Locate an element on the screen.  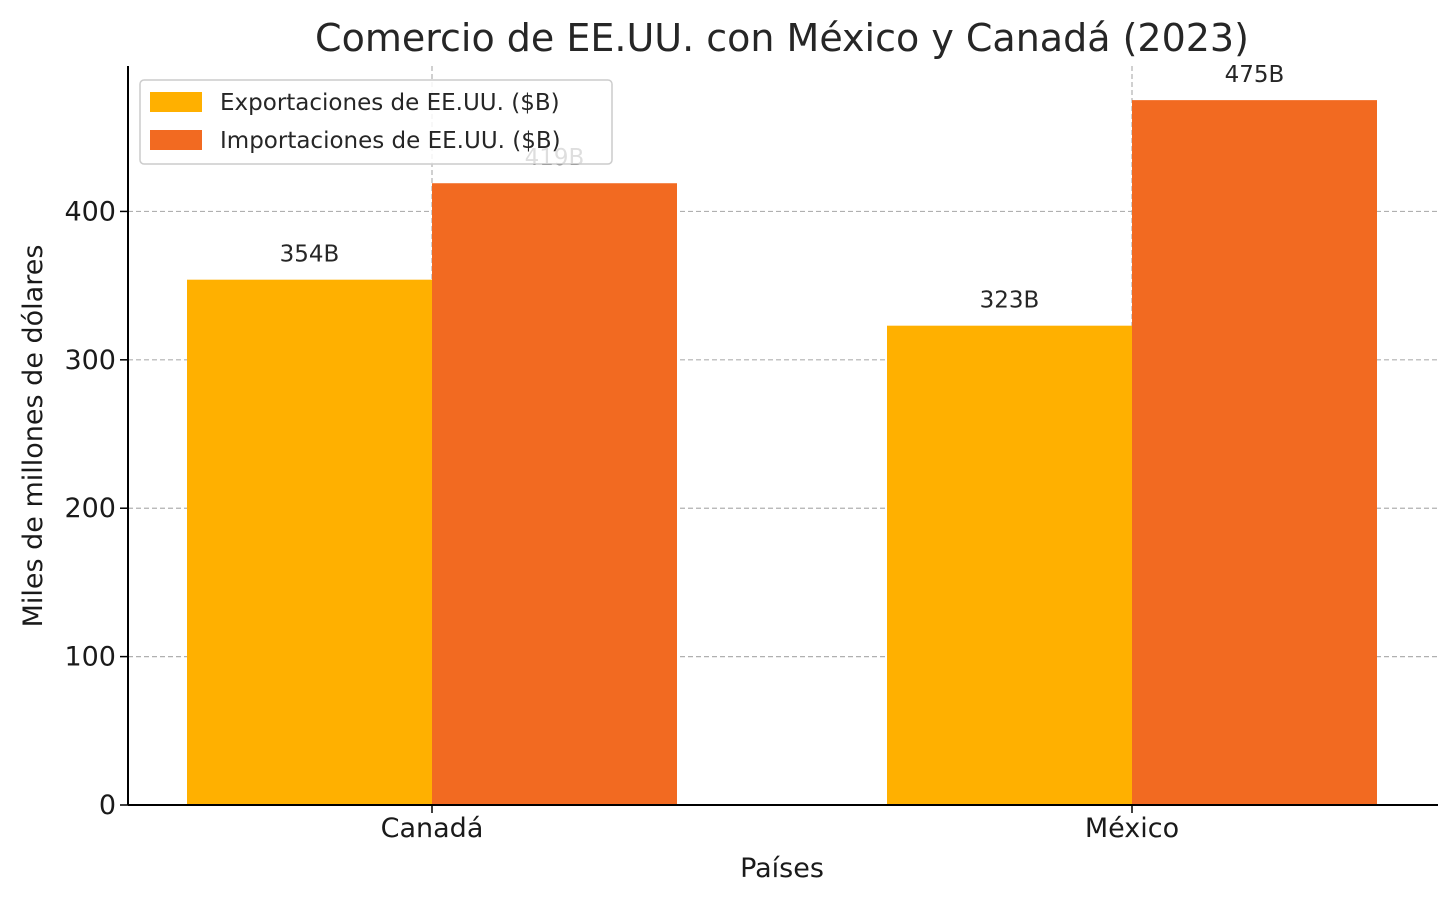
legend-label-exports: Exportaciones de EE.UU. ($B) is located at coordinates (390, 103).